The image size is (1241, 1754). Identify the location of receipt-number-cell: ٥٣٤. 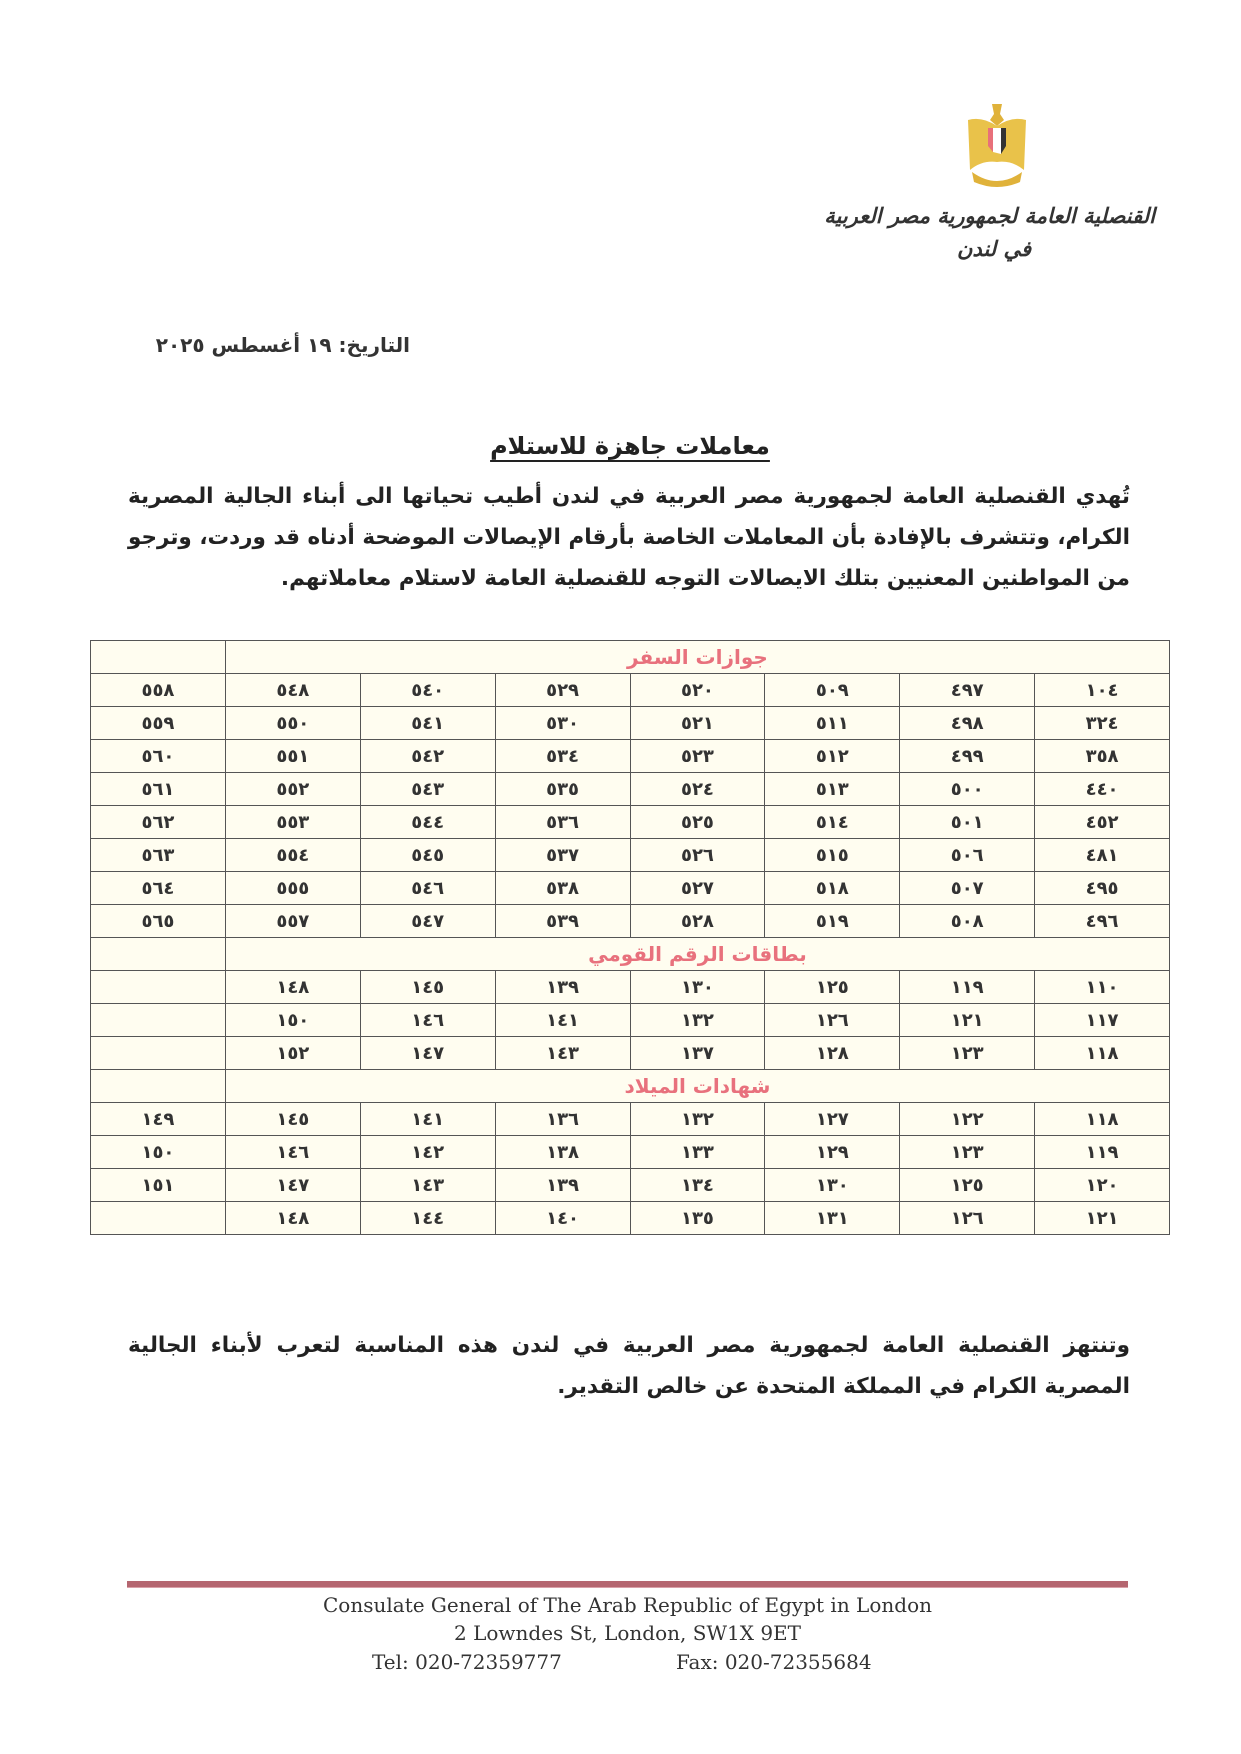
(562, 756).